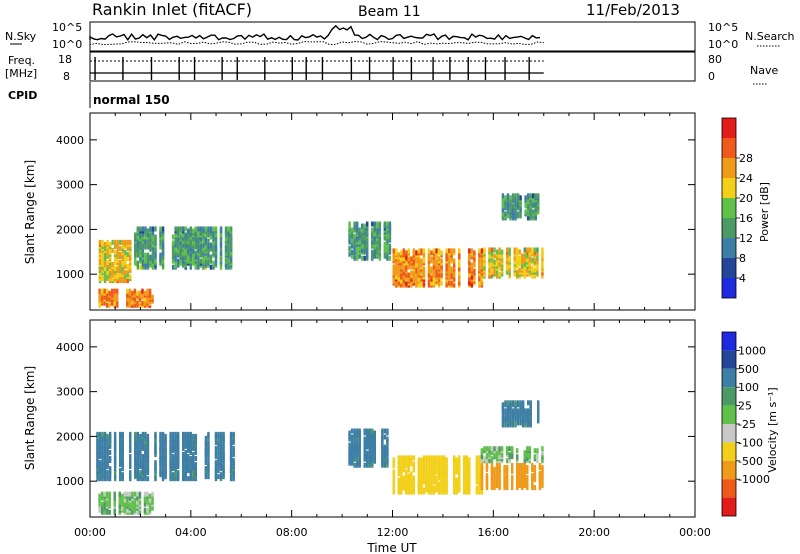  I want to click on time-tick-label: 16:00, so click(493, 532).